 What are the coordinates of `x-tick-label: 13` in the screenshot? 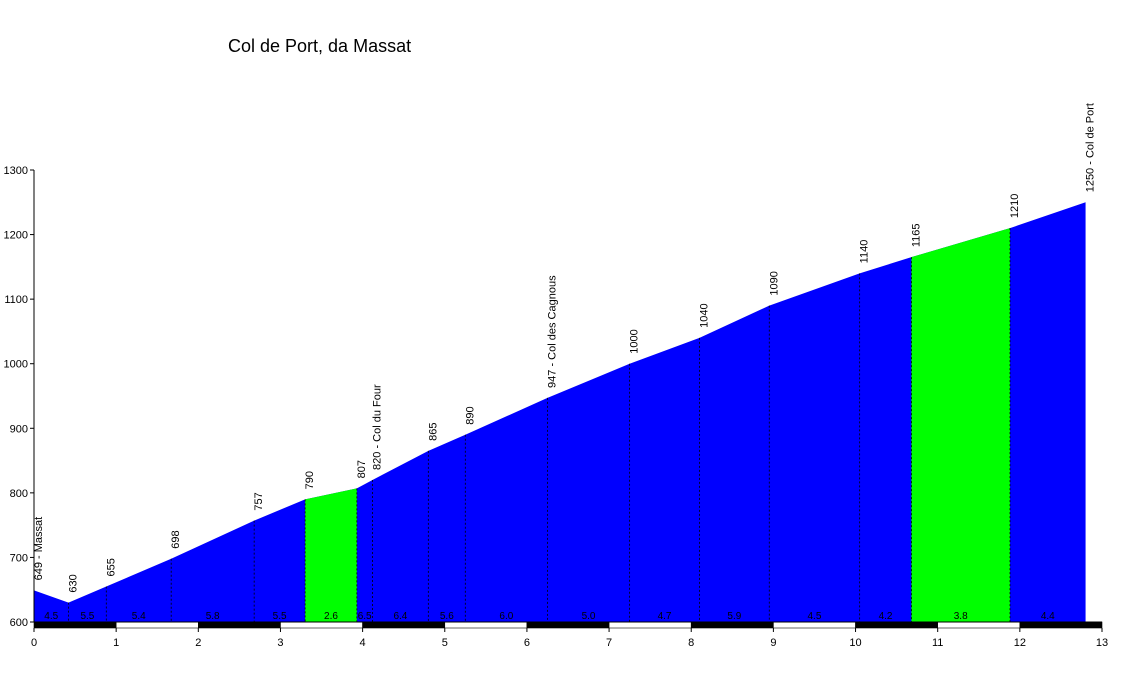 It's located at (1102, 643).